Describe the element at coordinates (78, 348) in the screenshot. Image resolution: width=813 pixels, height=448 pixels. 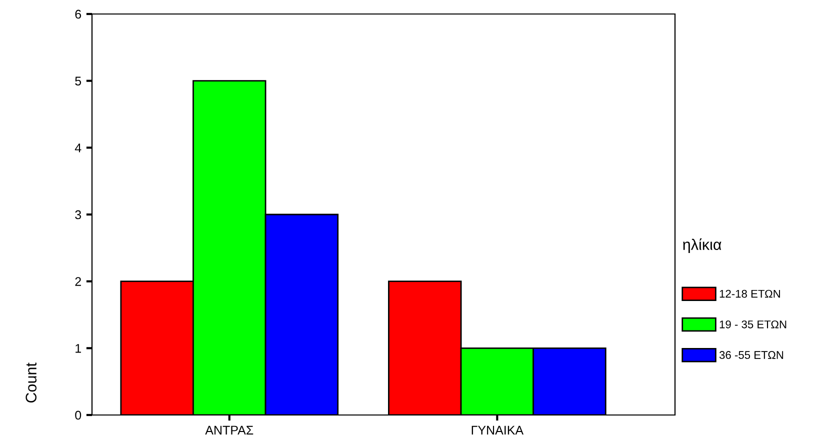
I see `y-tick-label: 1` at that location.